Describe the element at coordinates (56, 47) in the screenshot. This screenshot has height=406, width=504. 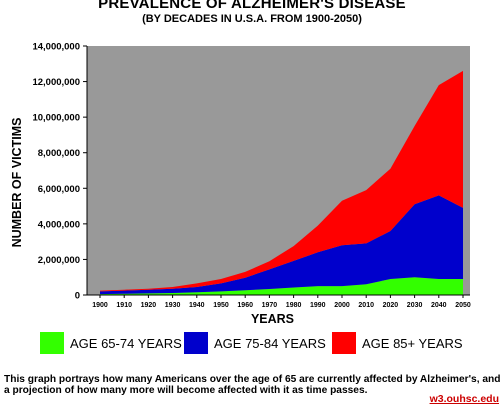
I see `y-tick-label: 14,000,000` at that location.